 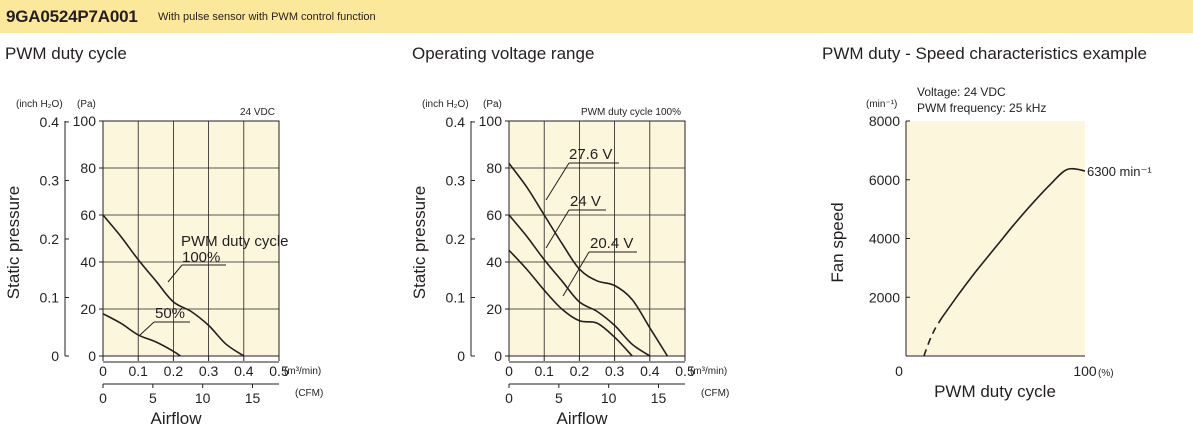 I want to click on chart2-series-1-line, so click(x=579, y=285).